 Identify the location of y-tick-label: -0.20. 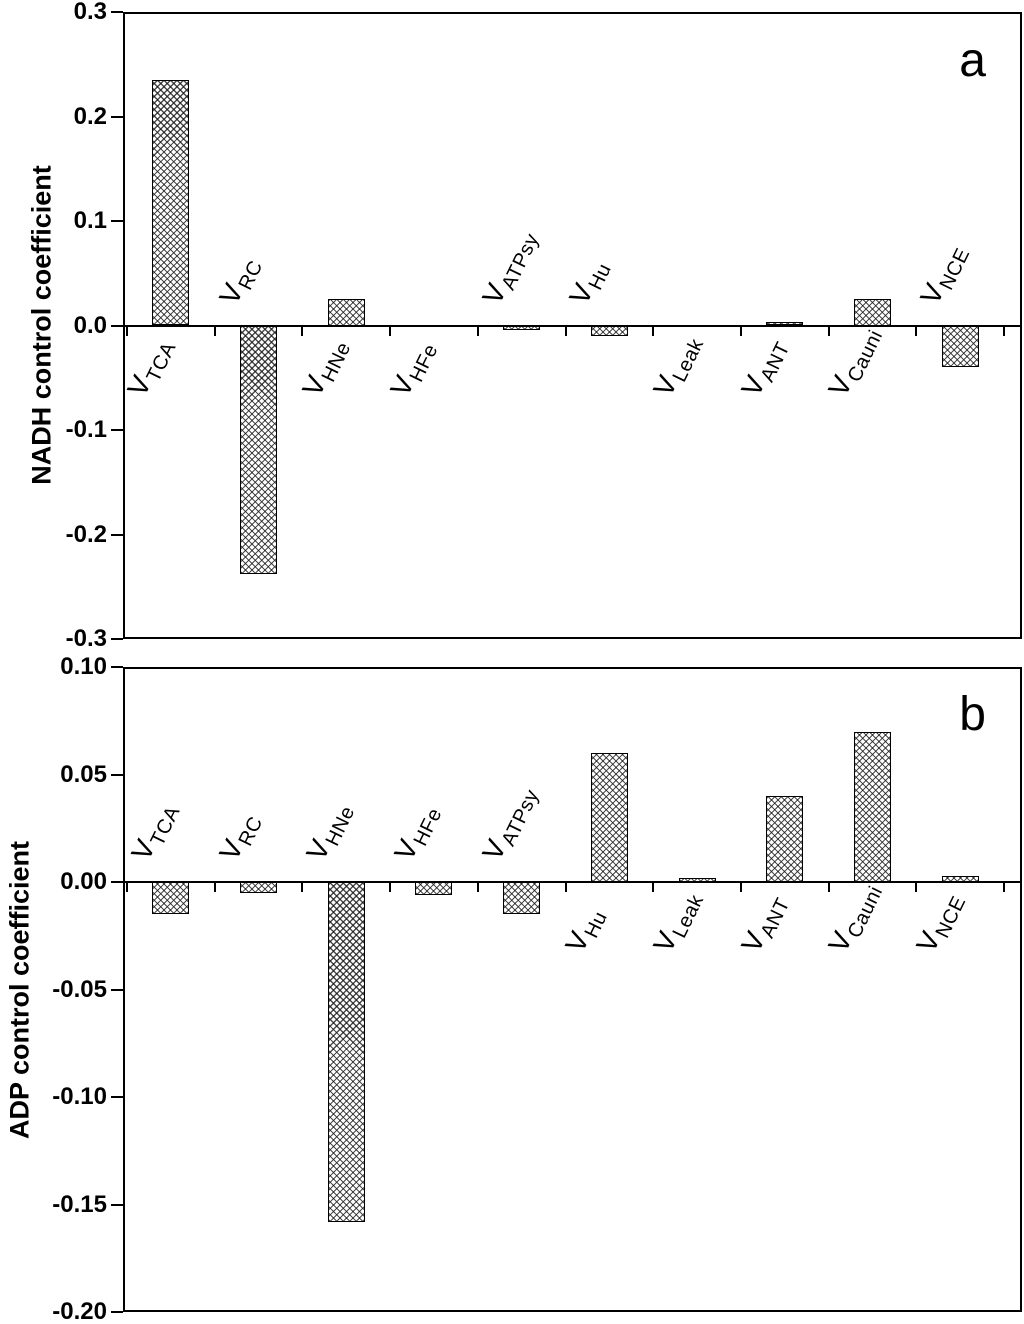
(79, 1311).